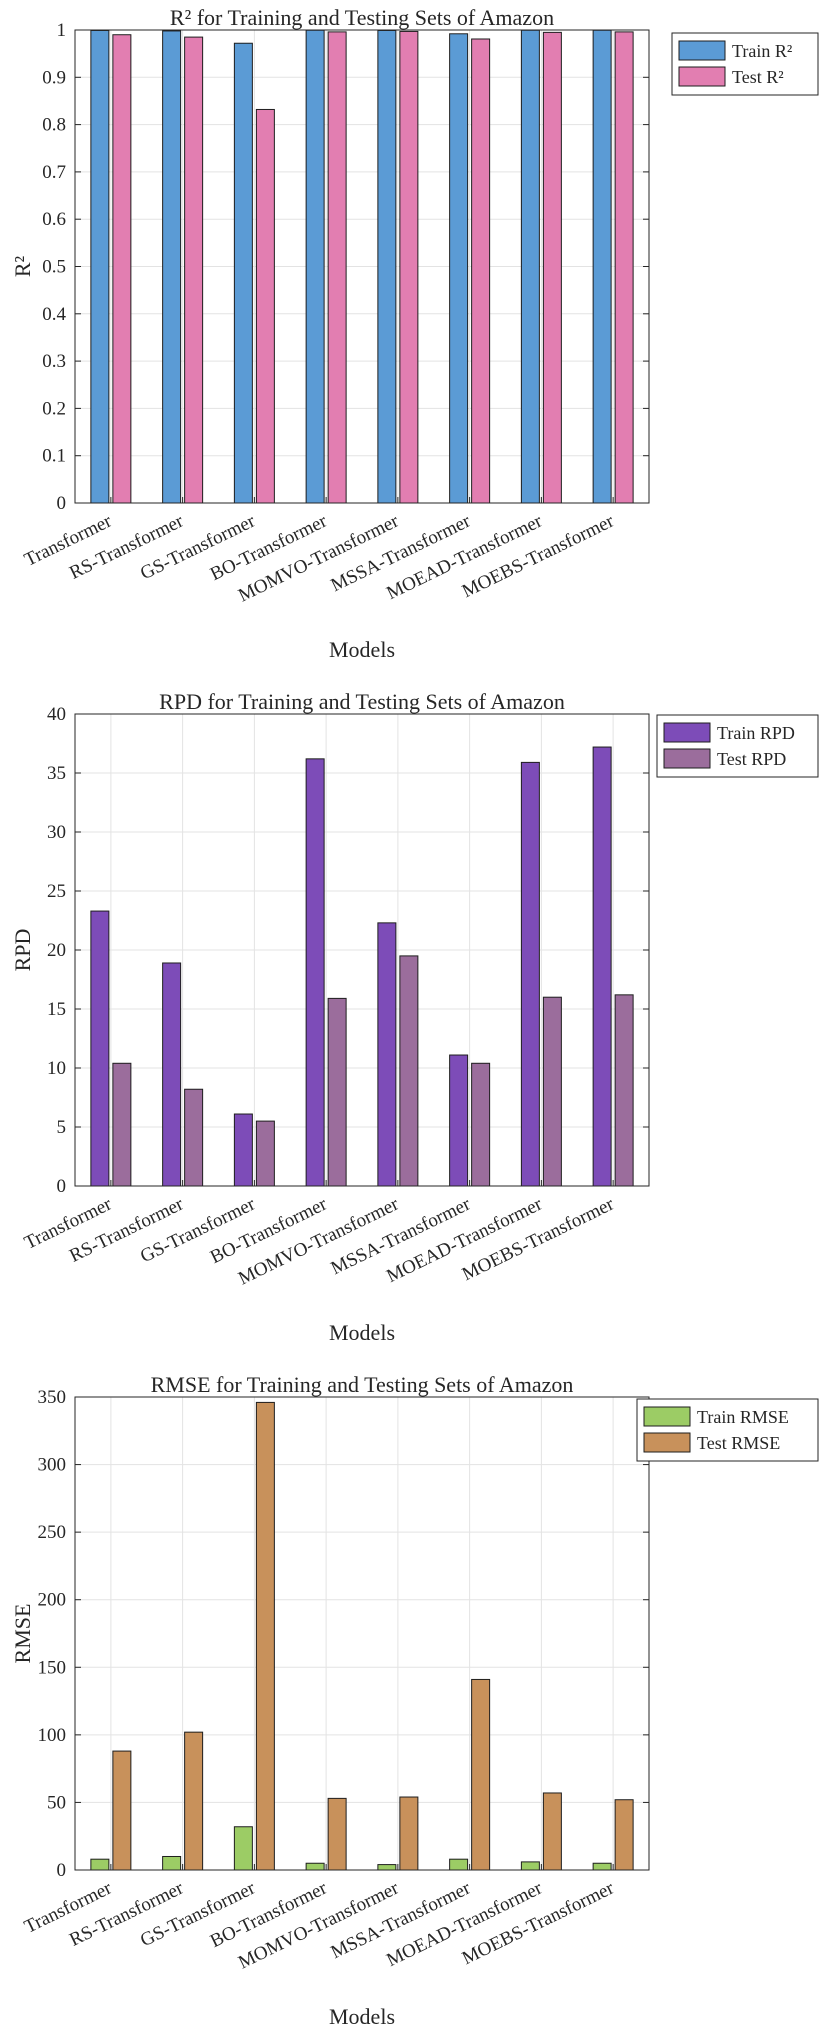  I want to click on y-tick-label: 200, so click(52, 1600).